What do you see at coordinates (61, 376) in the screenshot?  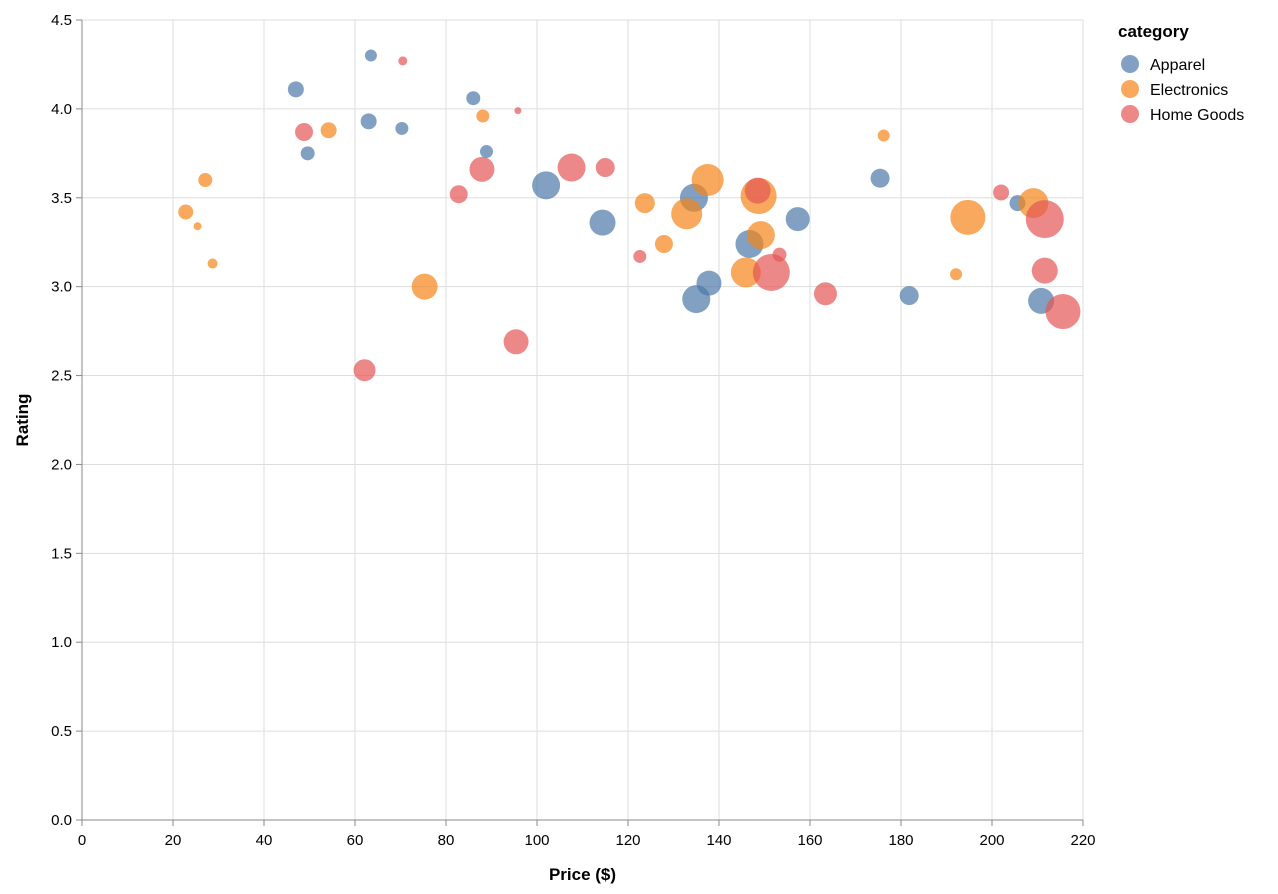 I see `y-tick-label: 2.5` at bounding box center [61, 376].